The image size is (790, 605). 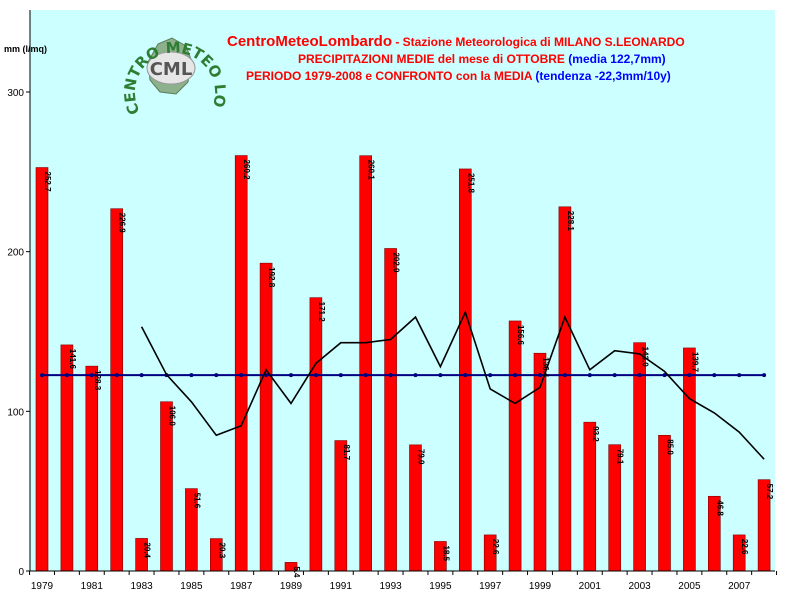 I want to click on bar-1984, so click(x=166, y=486).